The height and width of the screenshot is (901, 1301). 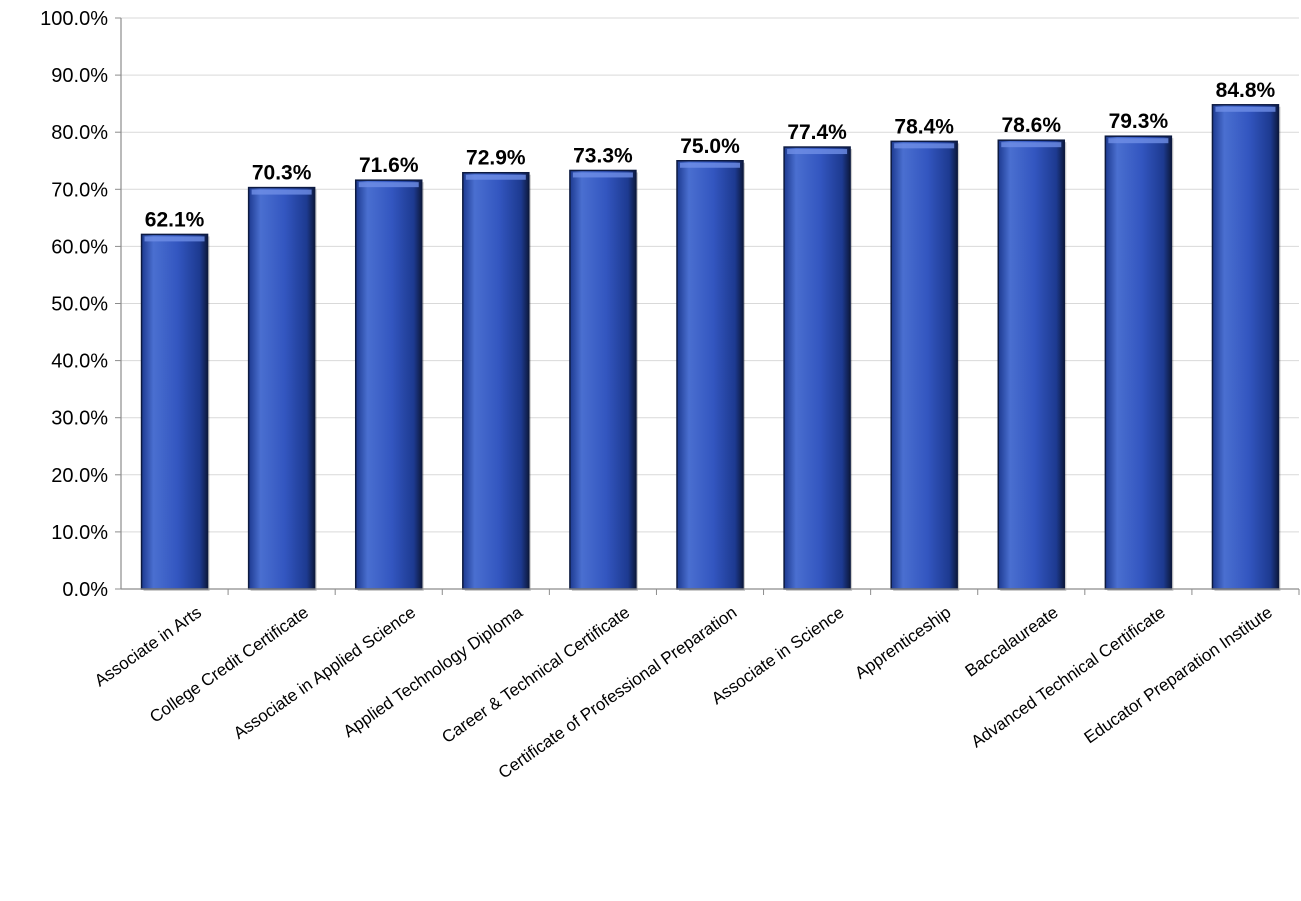 I want to click on x-category-label: Associate in Arts, so click(x=148, y=647).